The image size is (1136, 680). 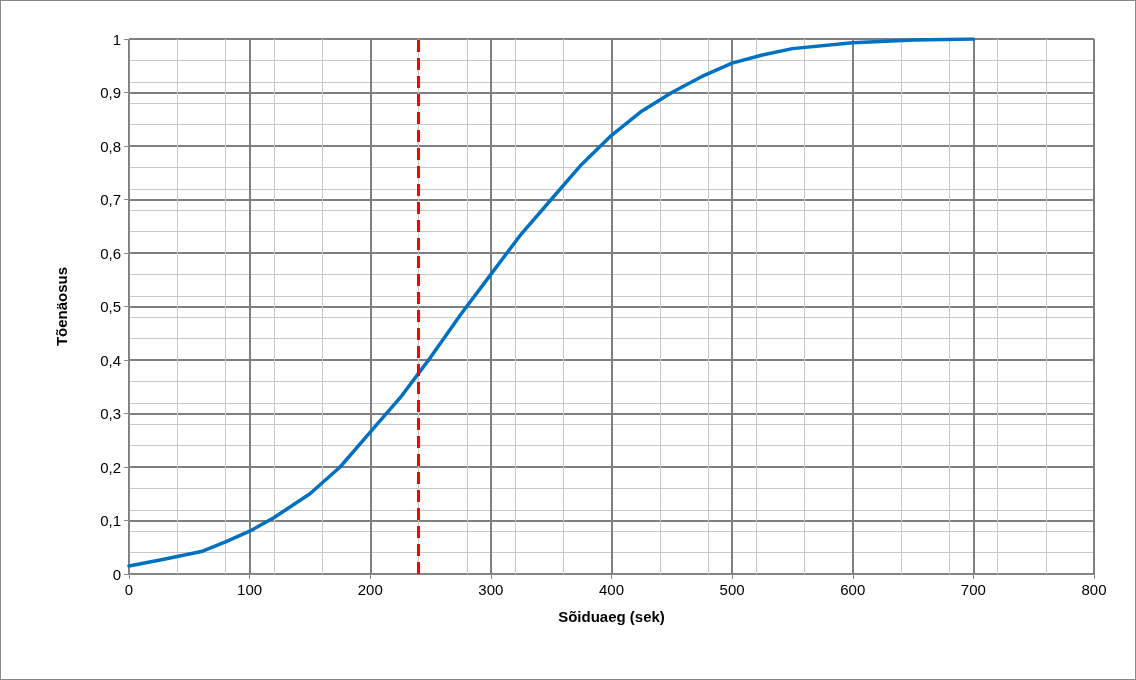 I want to click on y-tick-label: 0,4, so click(x=110, y=360).